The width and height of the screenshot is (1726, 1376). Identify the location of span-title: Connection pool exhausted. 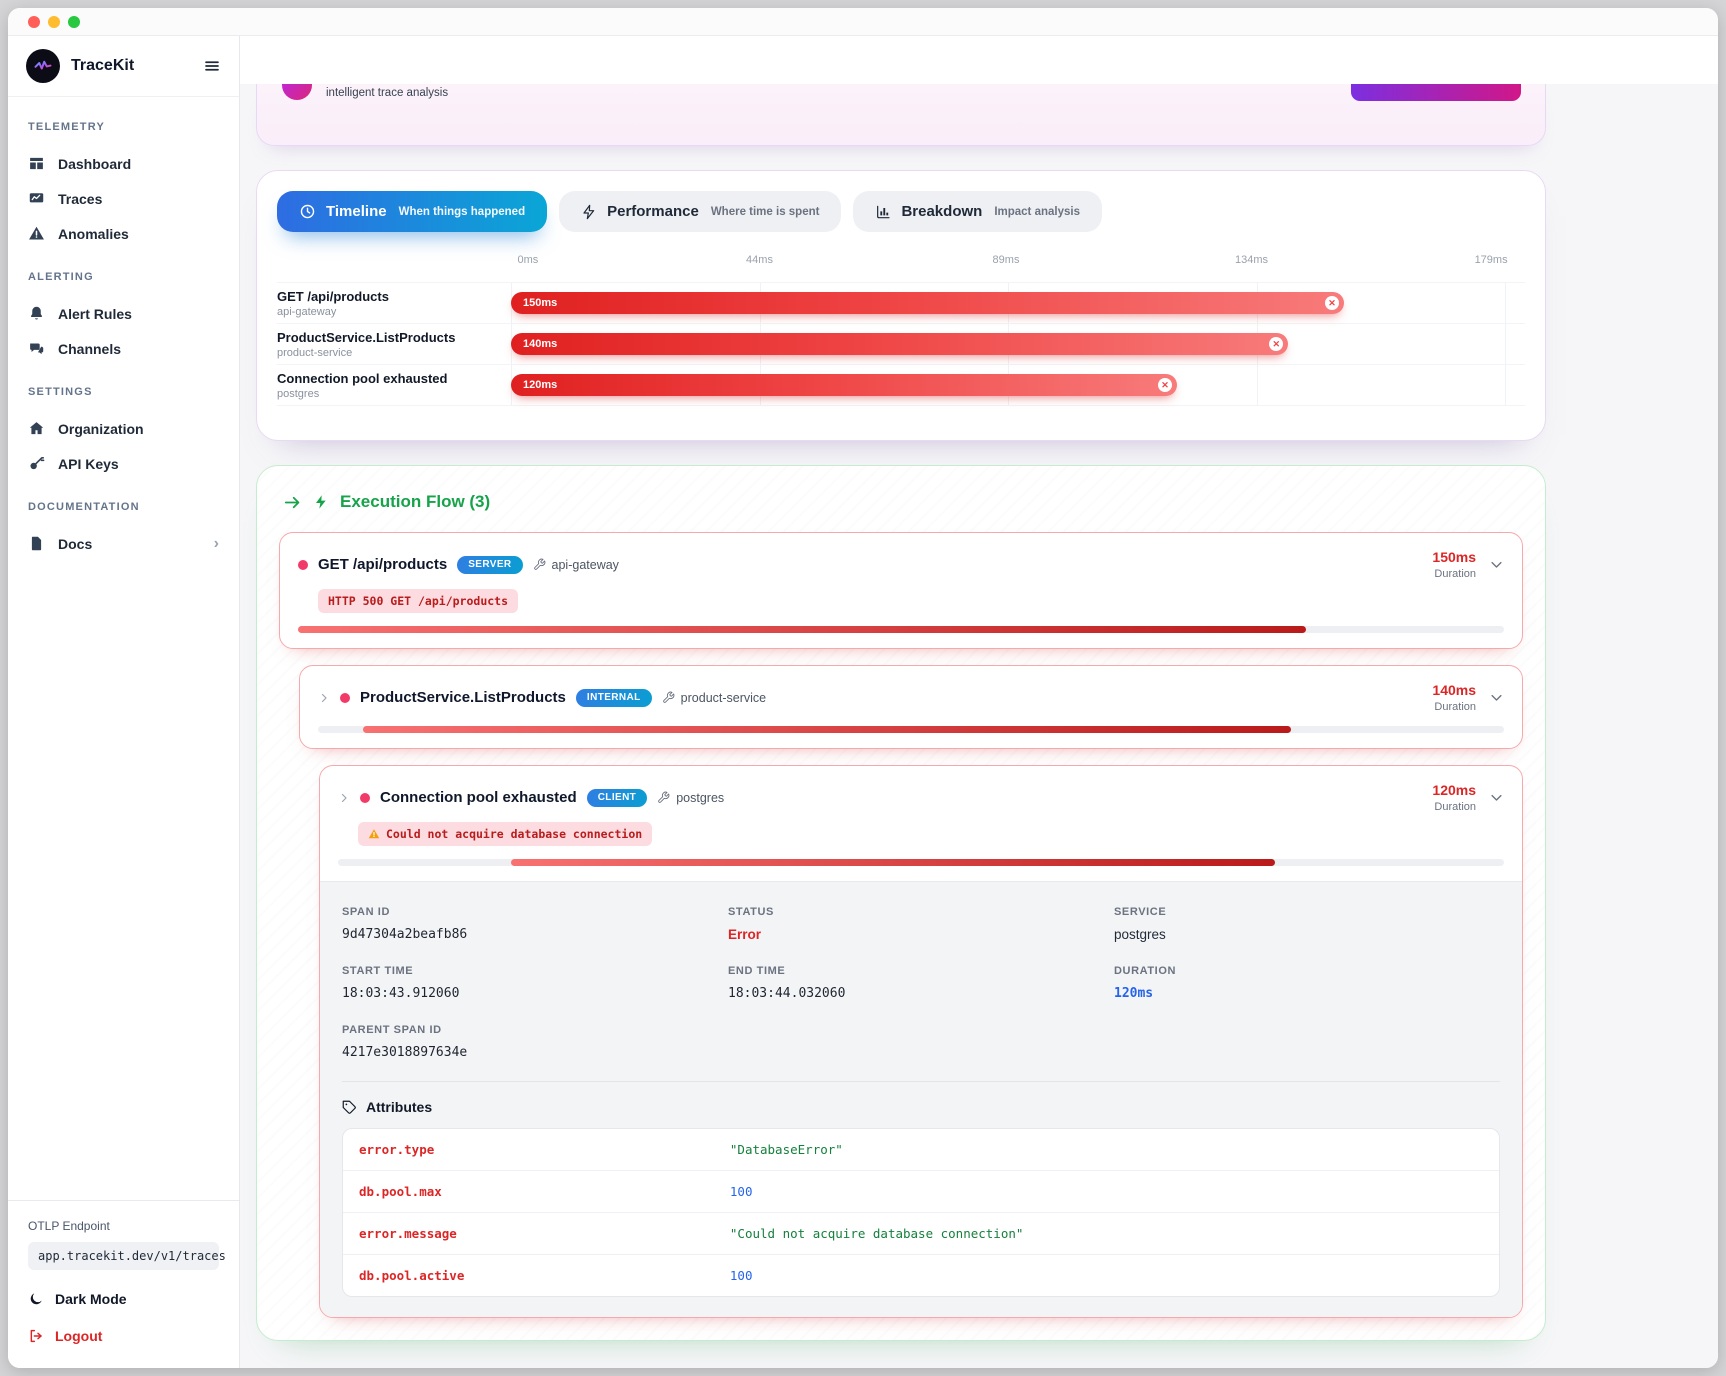
(478, 797).